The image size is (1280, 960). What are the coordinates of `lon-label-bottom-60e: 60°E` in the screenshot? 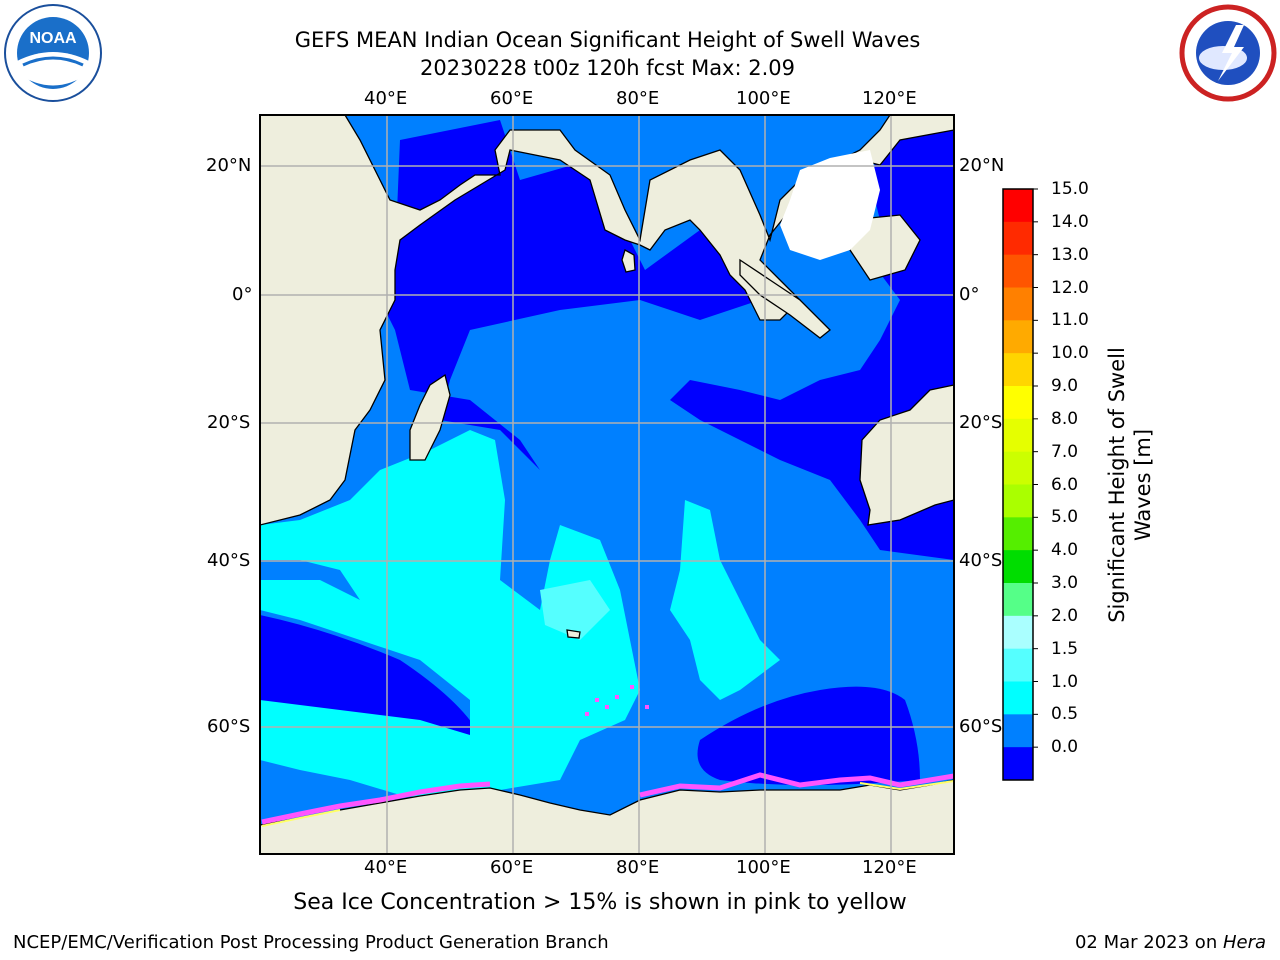 It's located at (512, 867).